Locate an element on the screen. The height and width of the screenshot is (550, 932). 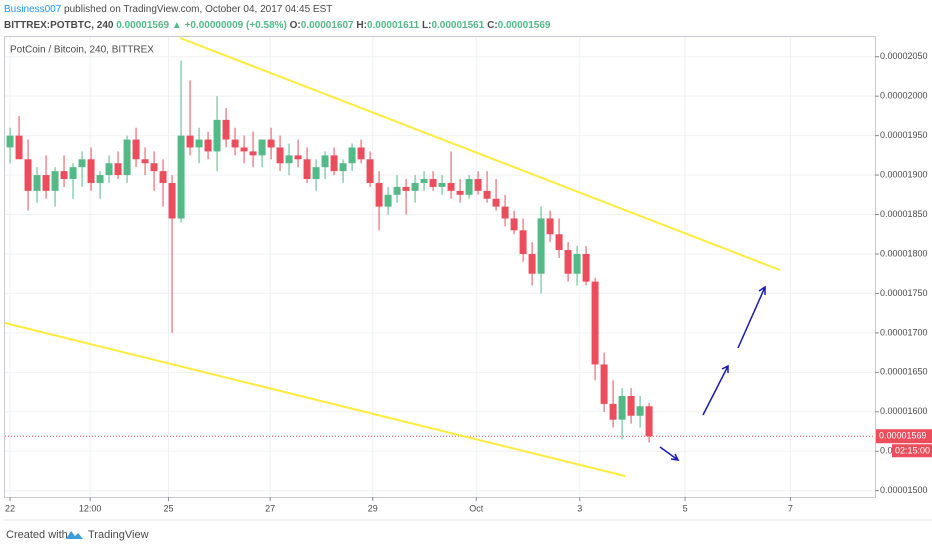
logo is located at coordinates (74, 535).